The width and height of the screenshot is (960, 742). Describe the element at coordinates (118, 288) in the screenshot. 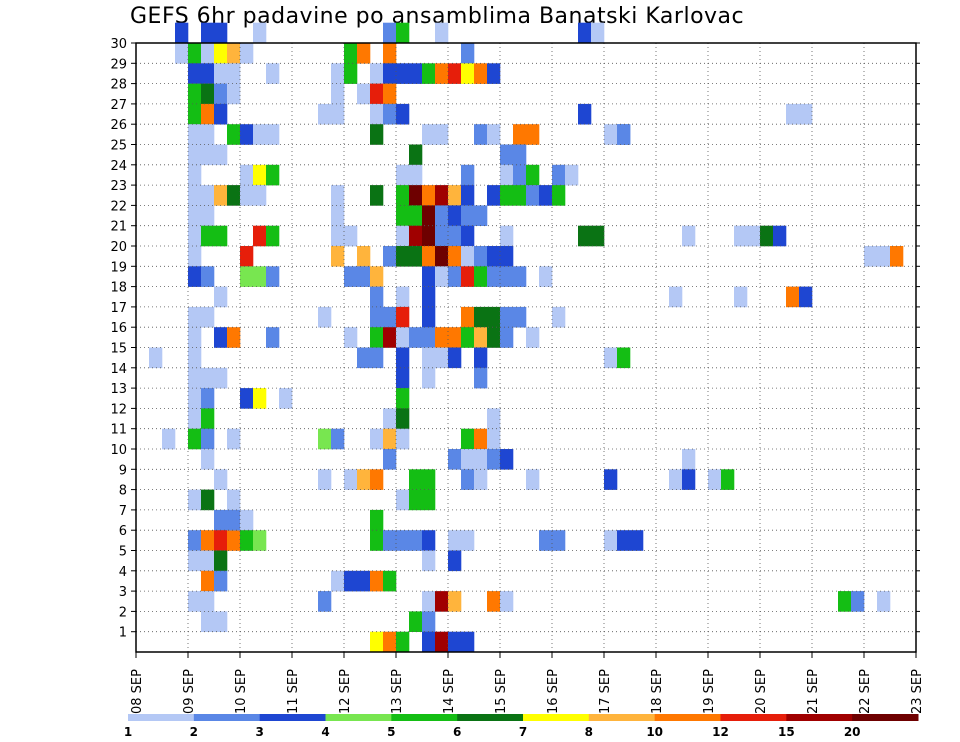

I see `y-tick-label: 18` at that location.